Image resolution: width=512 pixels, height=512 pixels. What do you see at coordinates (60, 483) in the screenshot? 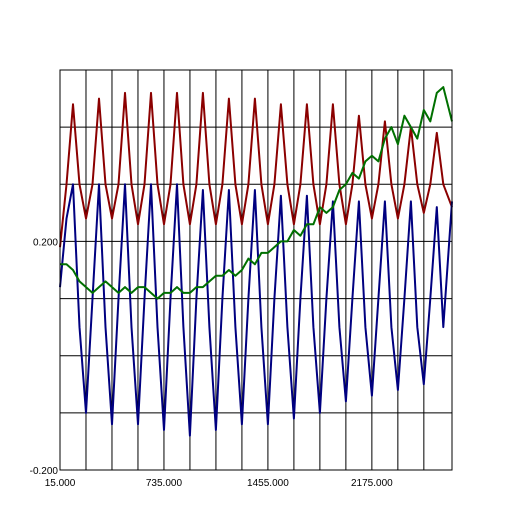
I see `x-tick-label-0: 15.000` at bounding box center [60, 483].